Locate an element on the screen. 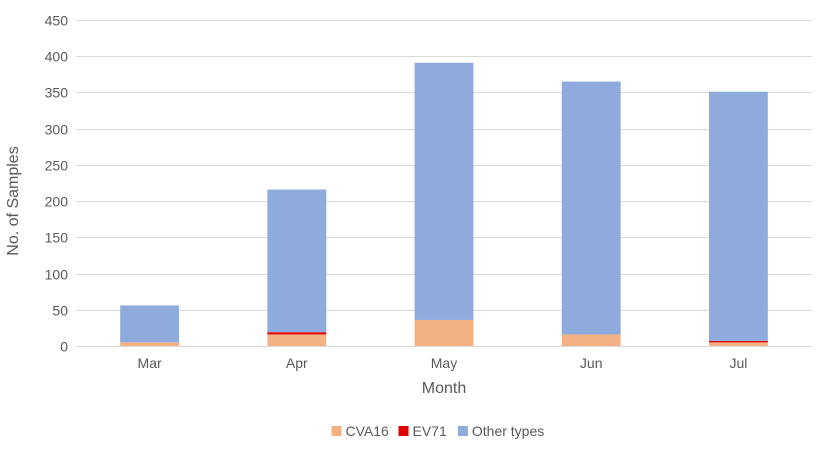 The image size is (829, 455). legend-swatch-other-types is located at coordinates (462, 431).